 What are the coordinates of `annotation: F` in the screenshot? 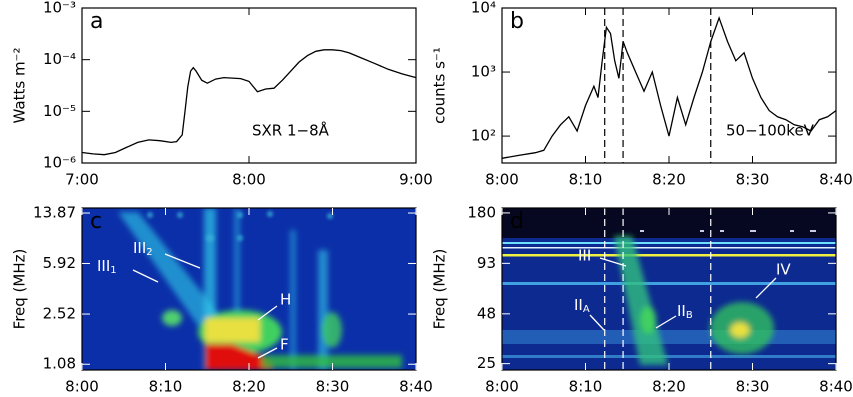 It's located at (284, 345).